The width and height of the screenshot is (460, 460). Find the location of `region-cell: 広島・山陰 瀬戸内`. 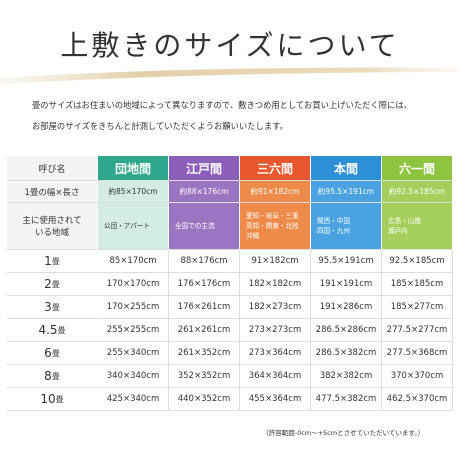

region-cell: 広島・山陰 瀬戸内 is located at coordinates (417, 226).